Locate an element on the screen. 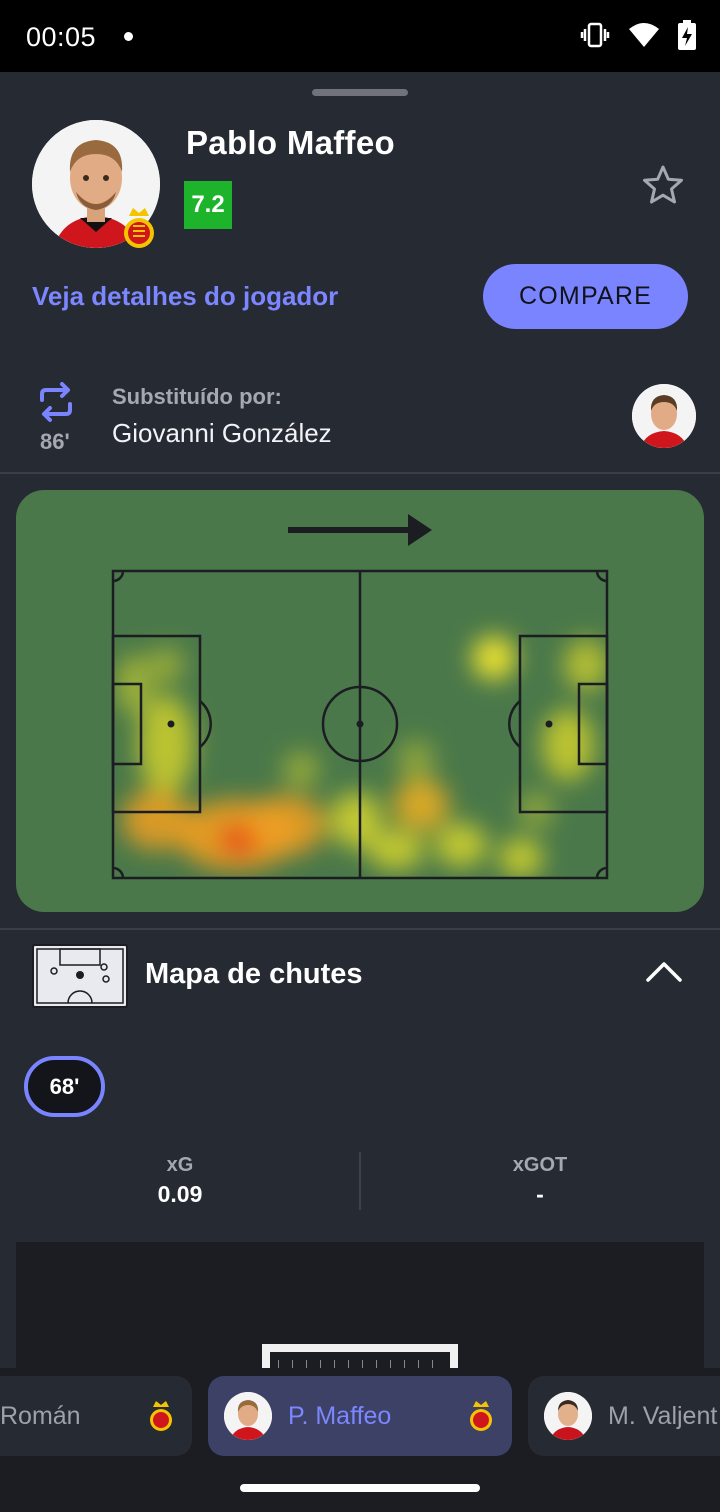 The width and height of the screenshot is (720, 1512). shot-map-title: Mapa de chutes is located at coordinates (254, 974).